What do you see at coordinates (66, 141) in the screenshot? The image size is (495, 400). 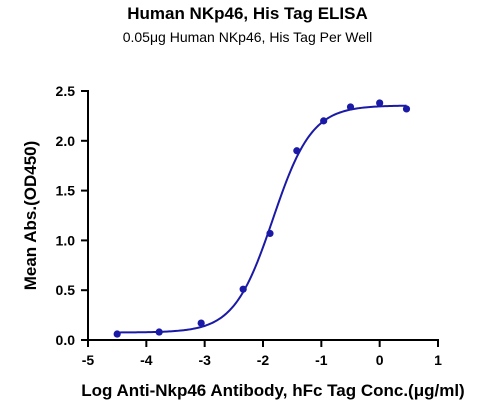 I see `y-tick-label: 2.0` at bounding box center [66, 141].